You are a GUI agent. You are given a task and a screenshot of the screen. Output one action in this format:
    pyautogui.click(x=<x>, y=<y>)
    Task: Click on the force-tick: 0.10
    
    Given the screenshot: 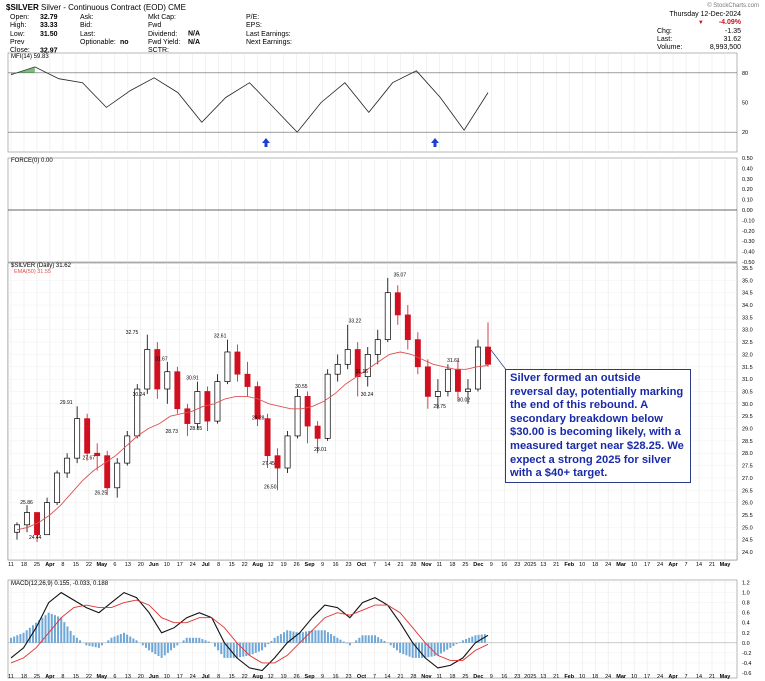 What is the action you would take?
    pyautogui.click(x=747, y=201)
    